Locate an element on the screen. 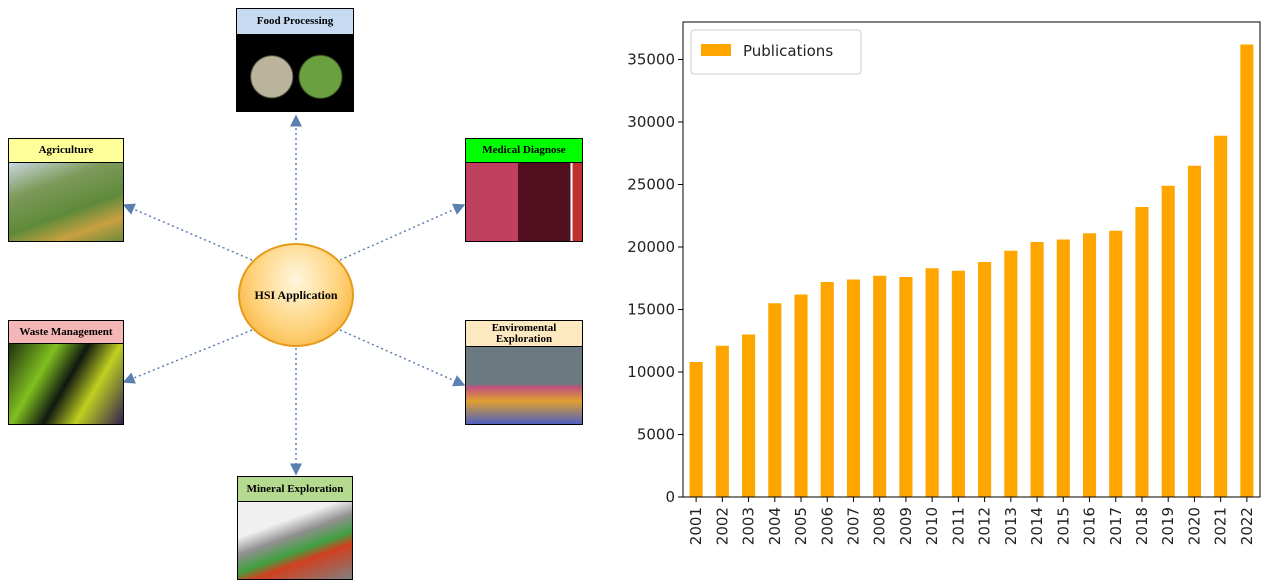 This screenshot has height=583, width=1262. y-tick-label: 5000 is located at coordinates (656, 435).